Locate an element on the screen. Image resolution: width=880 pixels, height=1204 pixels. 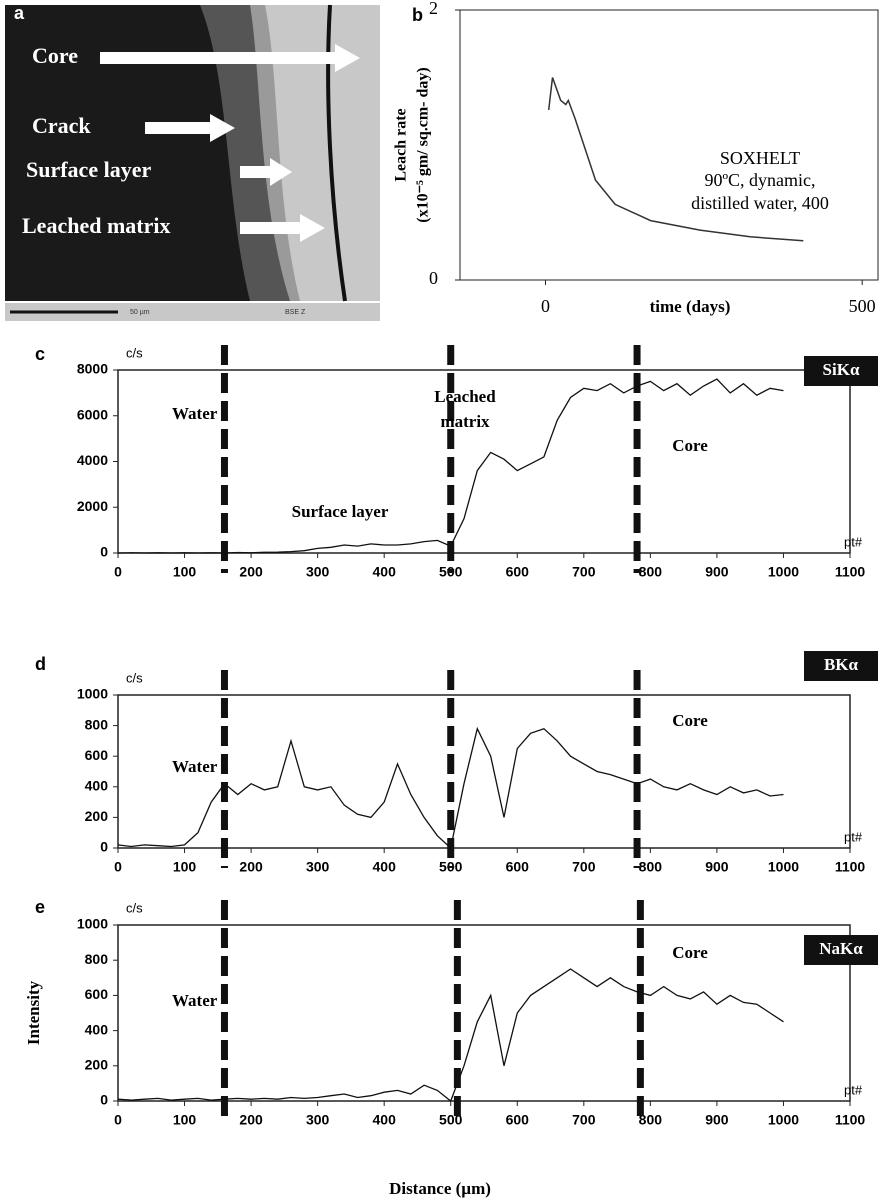
element-label: NaKα is located at coordinates (841, 948).